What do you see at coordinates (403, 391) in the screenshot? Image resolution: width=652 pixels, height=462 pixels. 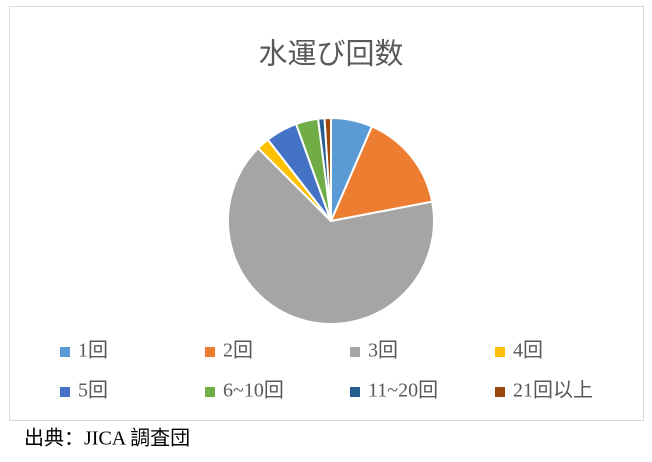 I see `legend-label: 11~20回` at bounding box center [403, 391].